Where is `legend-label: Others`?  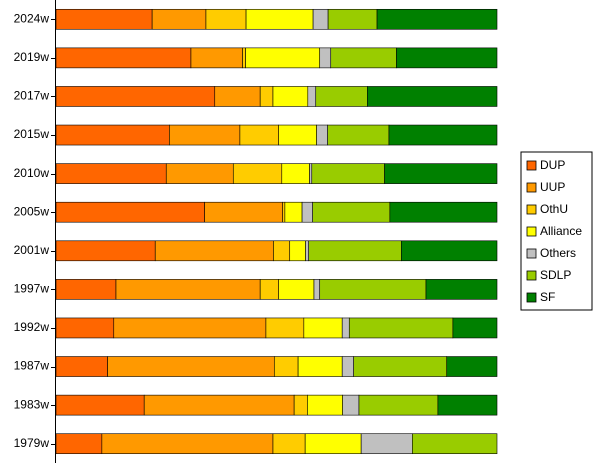
legend-label: Others is located at coordinates (558, 253).